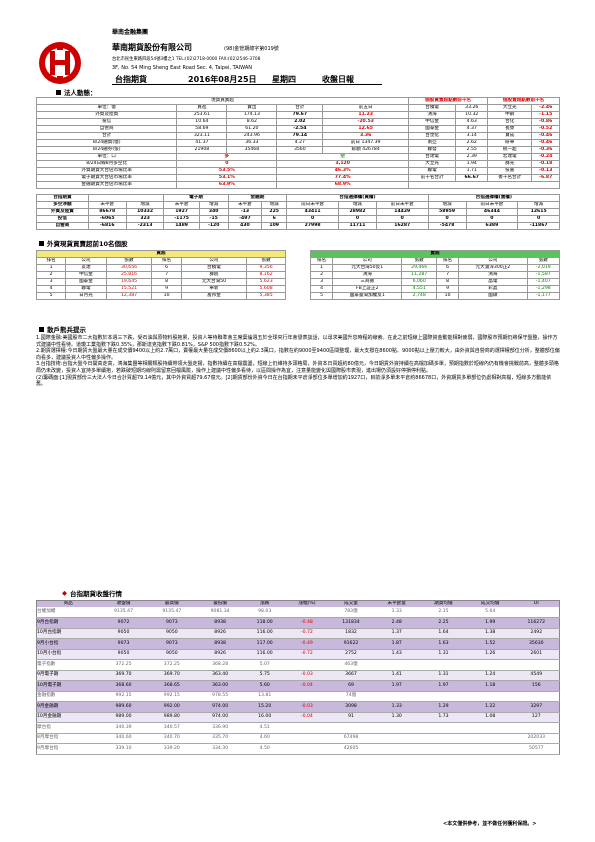 The height and width of the screenshot is (842, 595). What do you see at coordinates (220, 665) in the screenshot?
I see `table-cell: 368.28` at bounding box center [220, 665].